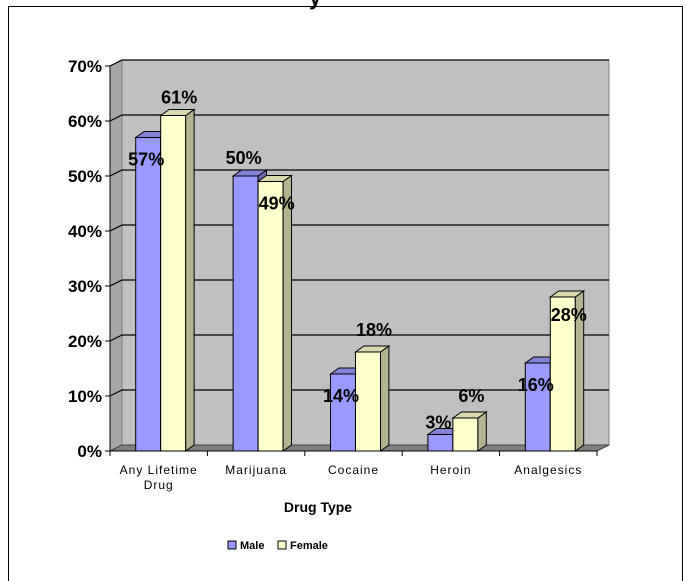 The width and height of the screenshot is (687, 581). What do you see at coordinates (179, 98) in the screenshot?
I see `data-label: 61%` at bounding box center [179, 98].